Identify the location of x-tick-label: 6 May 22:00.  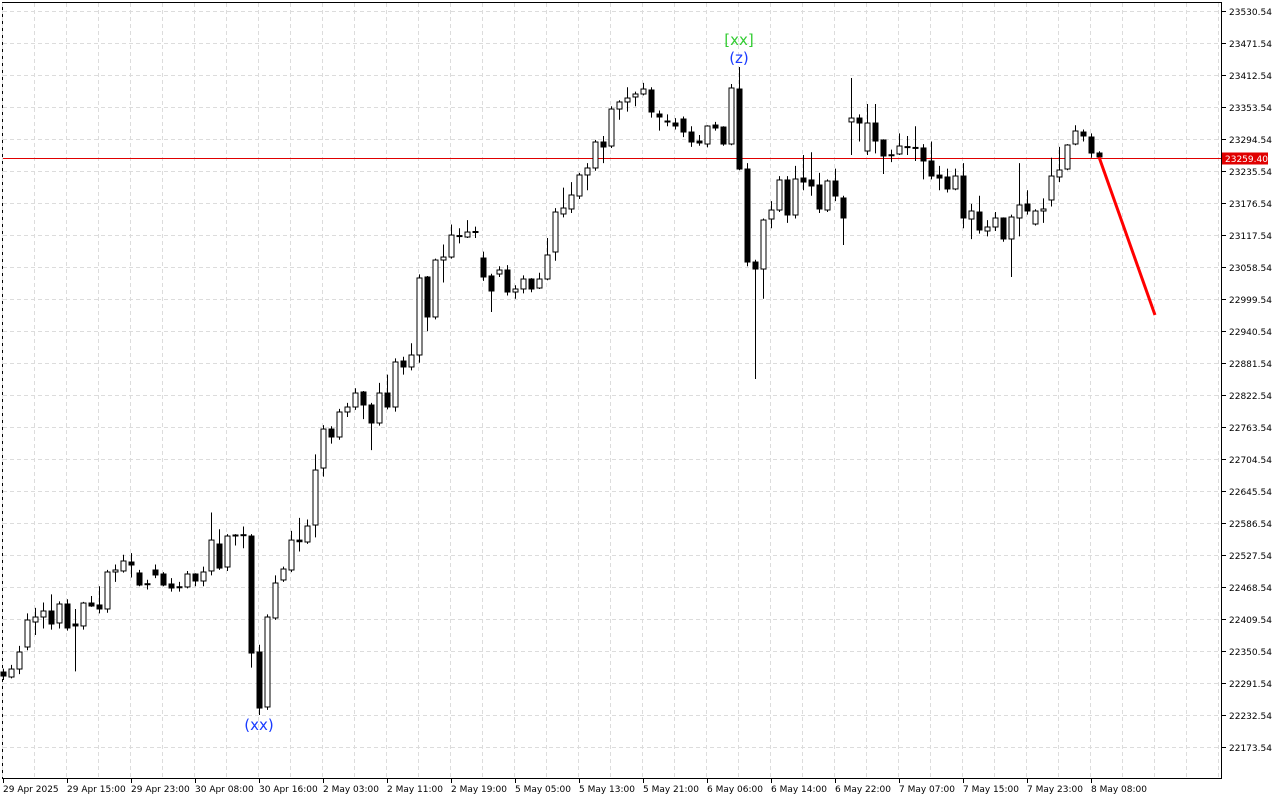
(863, 790).